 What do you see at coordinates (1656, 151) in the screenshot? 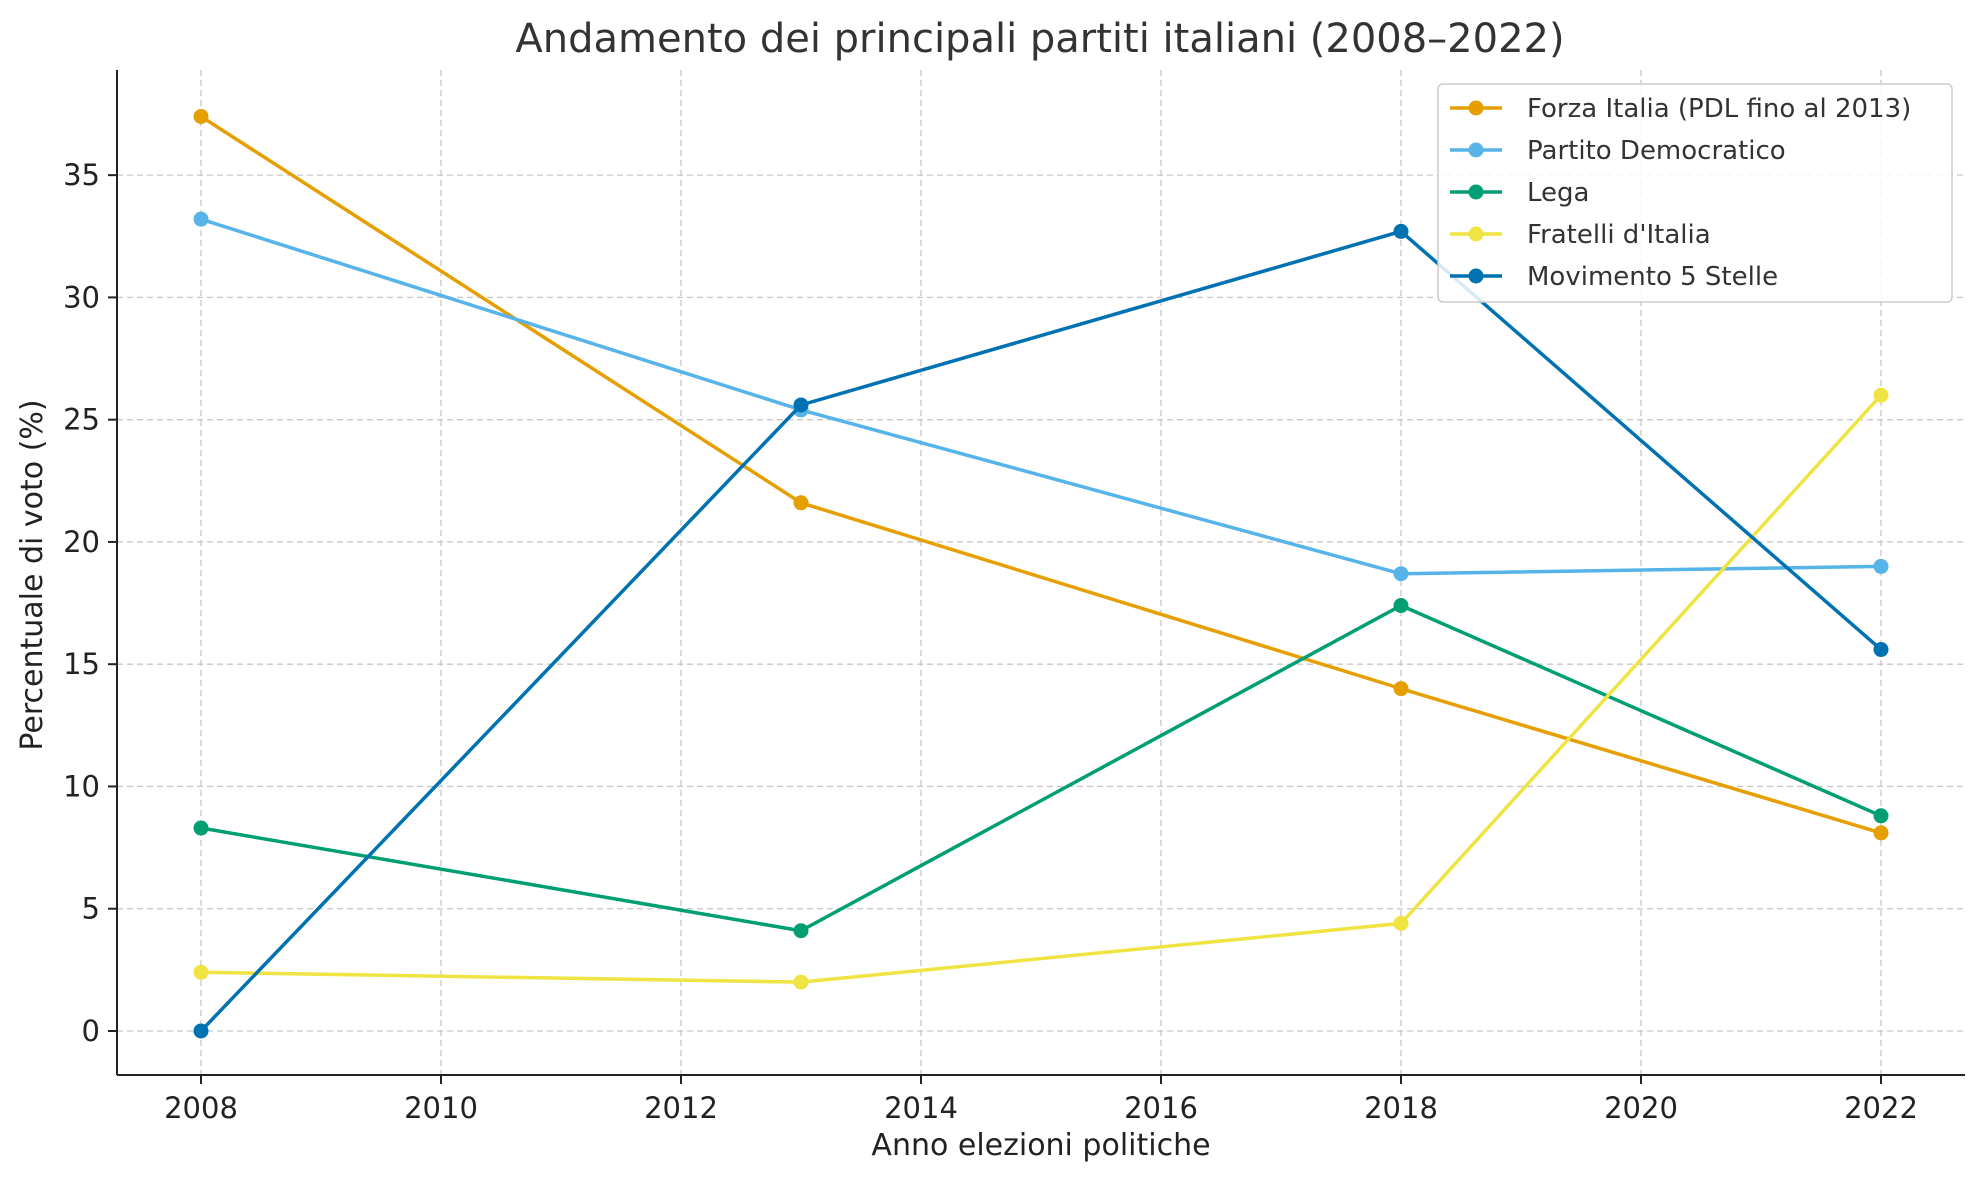
I see `legend-label: Partito Democratico` at bounding box center [1656, 151].